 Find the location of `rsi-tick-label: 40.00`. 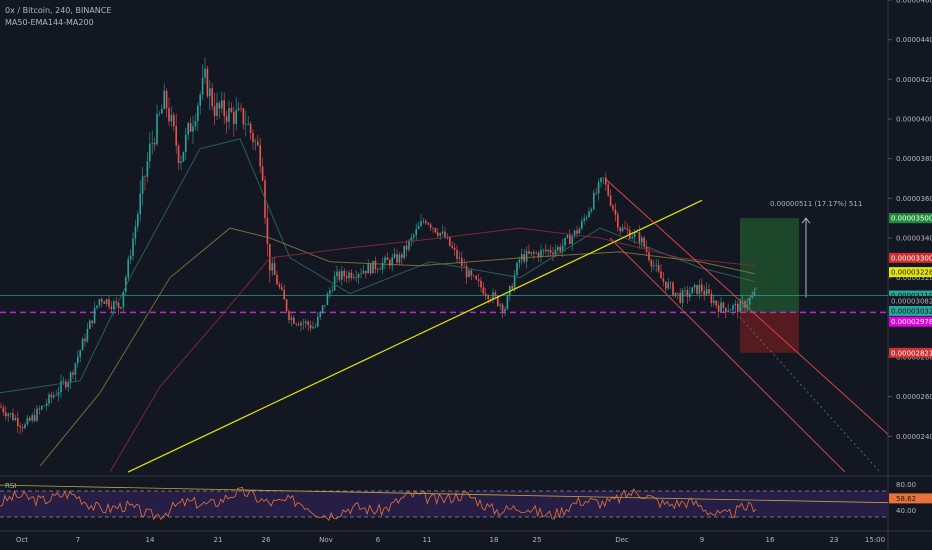

rsi-tick-label: 40.00 is located at coordinates (906, 511).